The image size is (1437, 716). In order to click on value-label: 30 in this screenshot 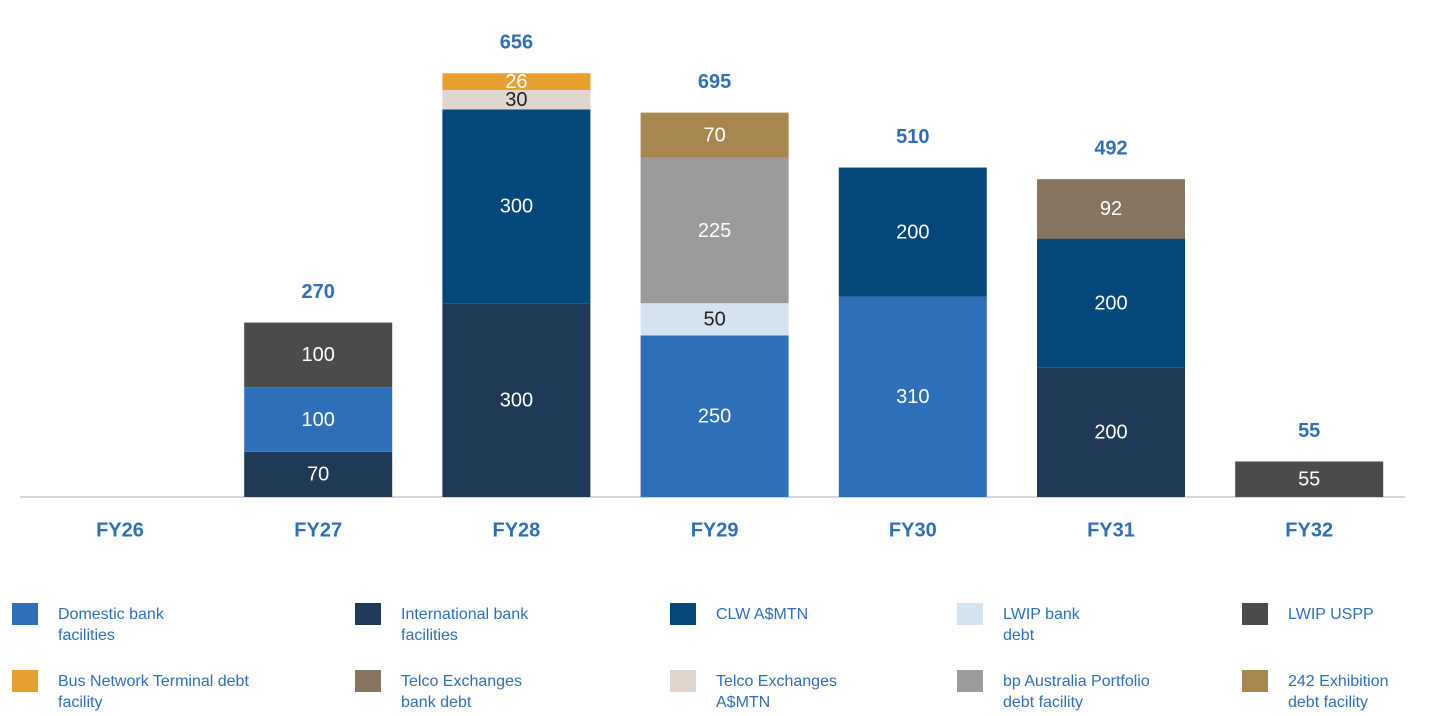, I will do `click(516, 100)`.